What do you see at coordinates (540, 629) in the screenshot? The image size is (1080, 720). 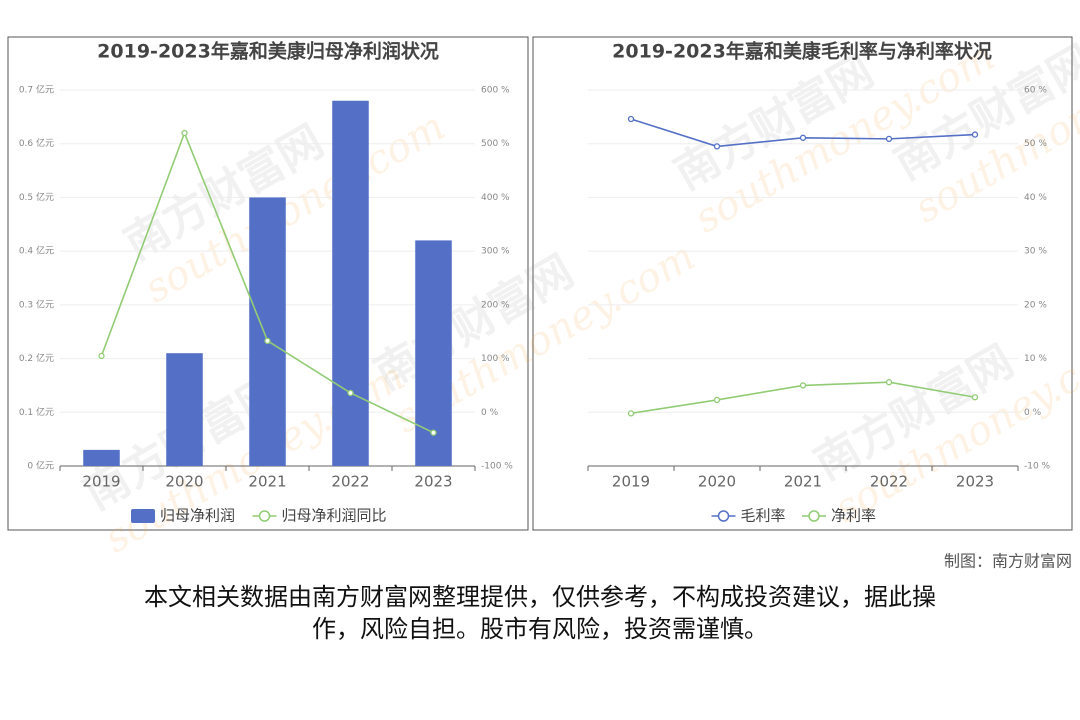 I see `disclaimer: 作，风险自担。股市有风险，投资需谨慎。` at bounding box center [540, 629].